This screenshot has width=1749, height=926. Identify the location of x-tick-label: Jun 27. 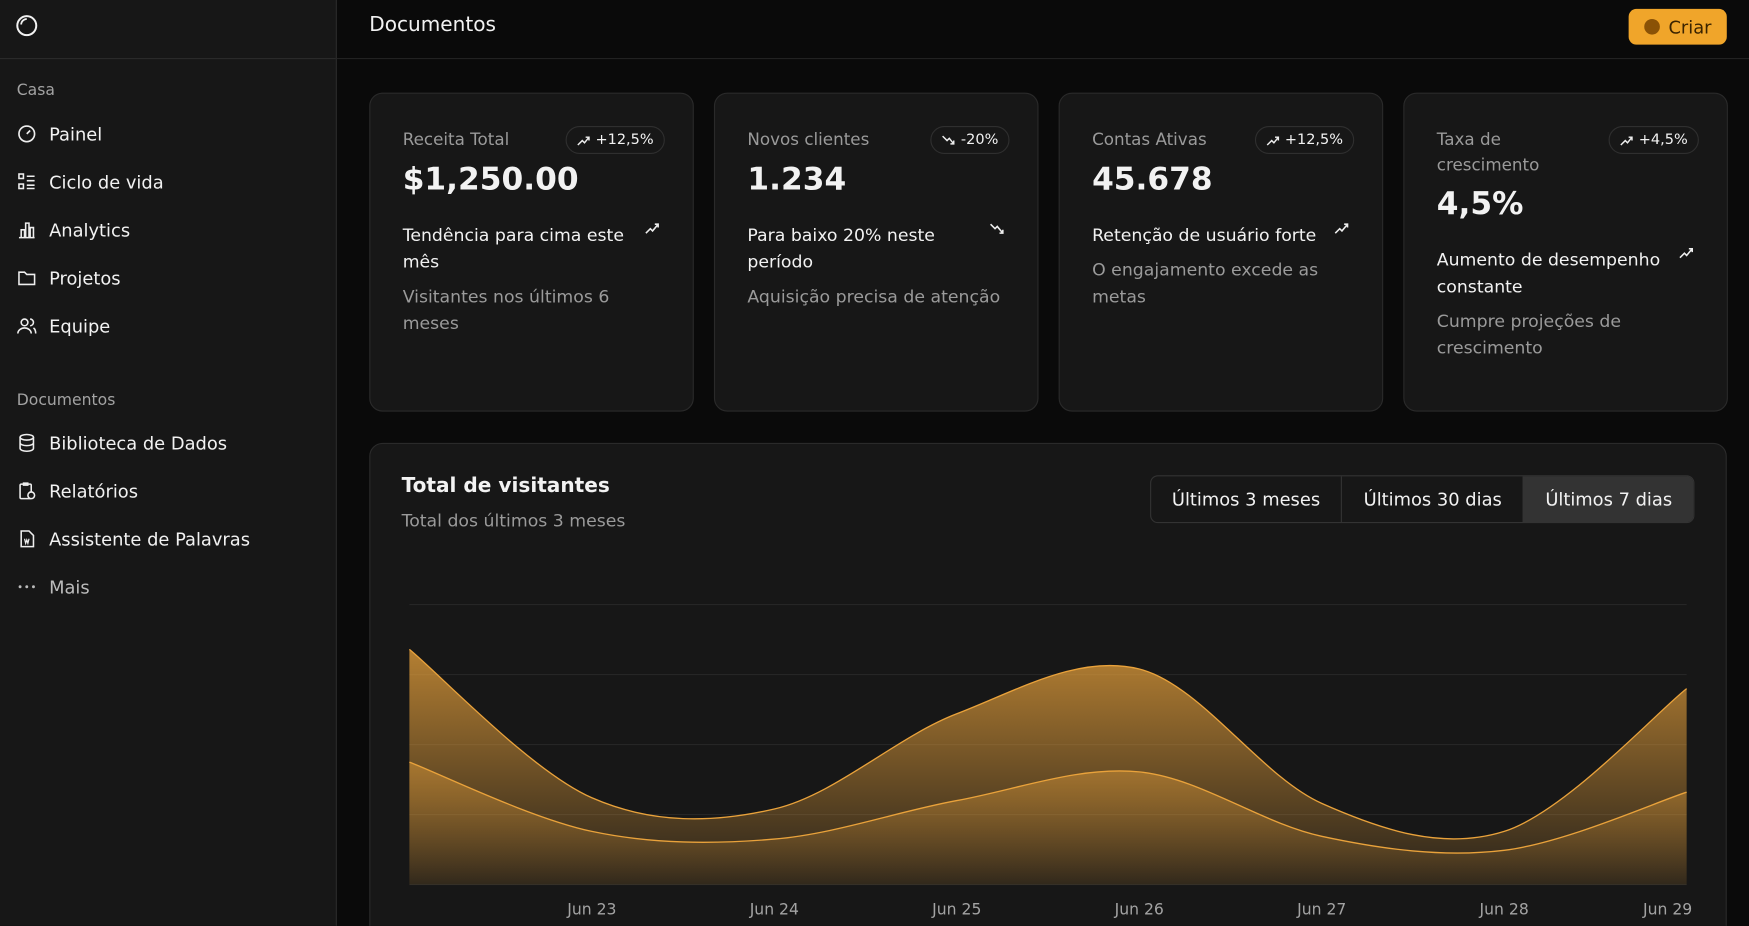
(1321, 910).